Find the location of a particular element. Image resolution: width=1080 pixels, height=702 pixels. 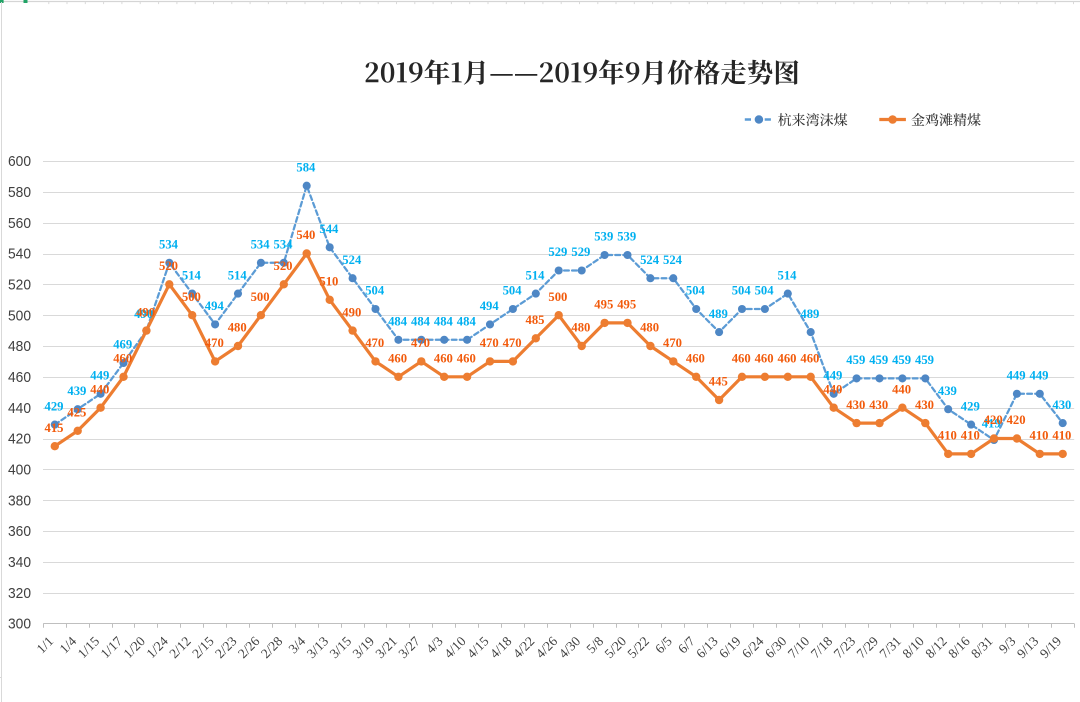

svg-text: 400 is located at coordinates (19, 470).